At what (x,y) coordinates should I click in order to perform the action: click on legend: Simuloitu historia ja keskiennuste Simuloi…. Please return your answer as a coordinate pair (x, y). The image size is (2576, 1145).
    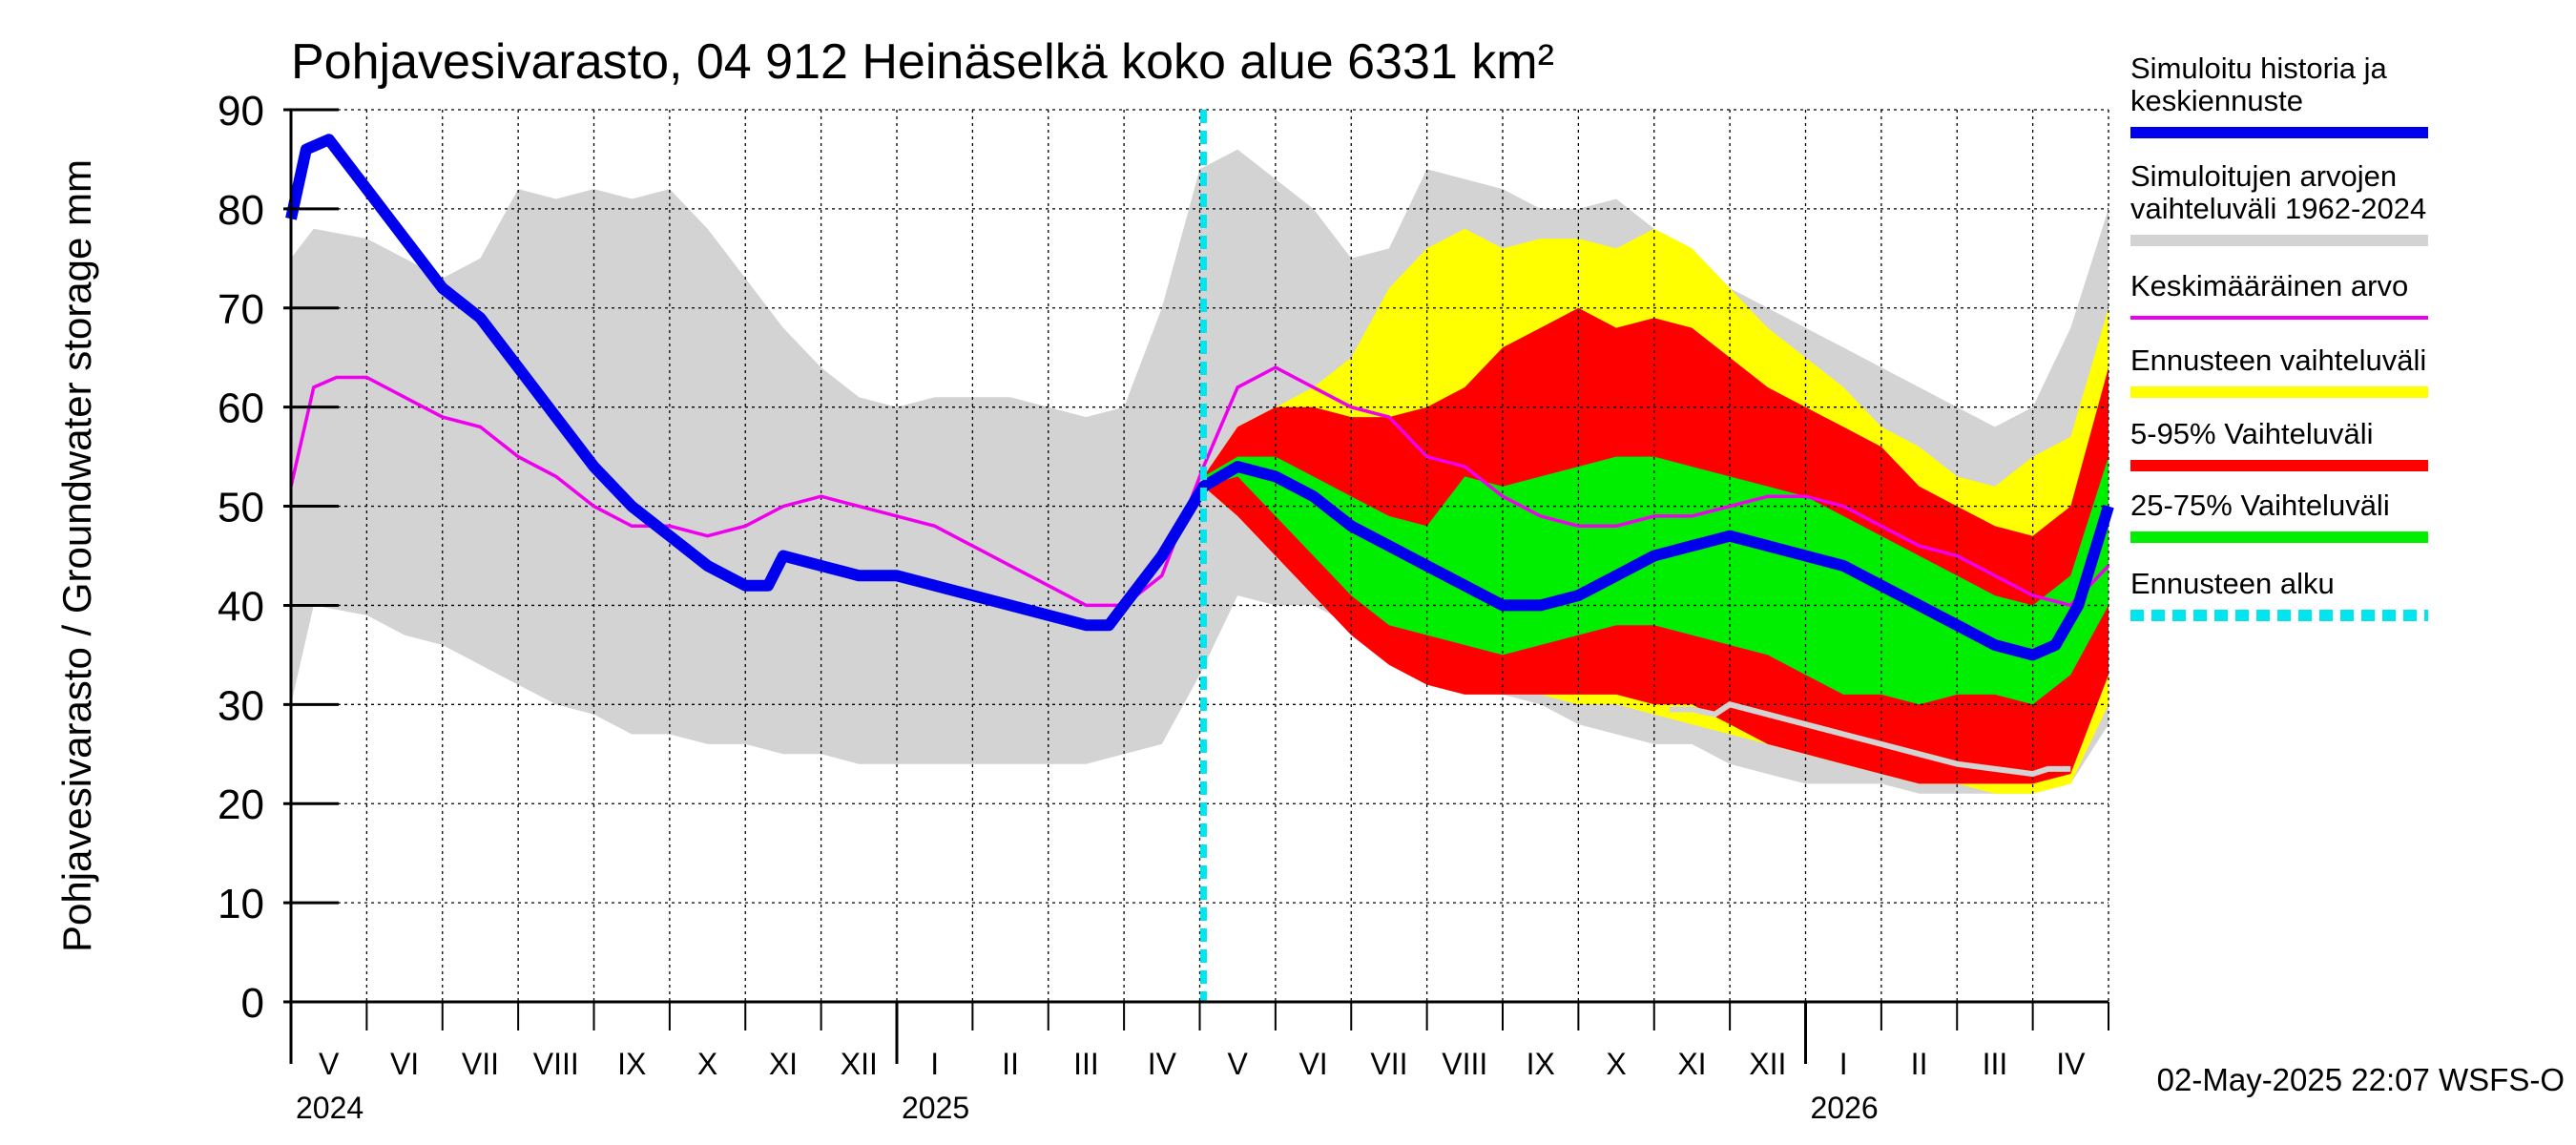
    Looking at the image, I should click on (2279, 337).